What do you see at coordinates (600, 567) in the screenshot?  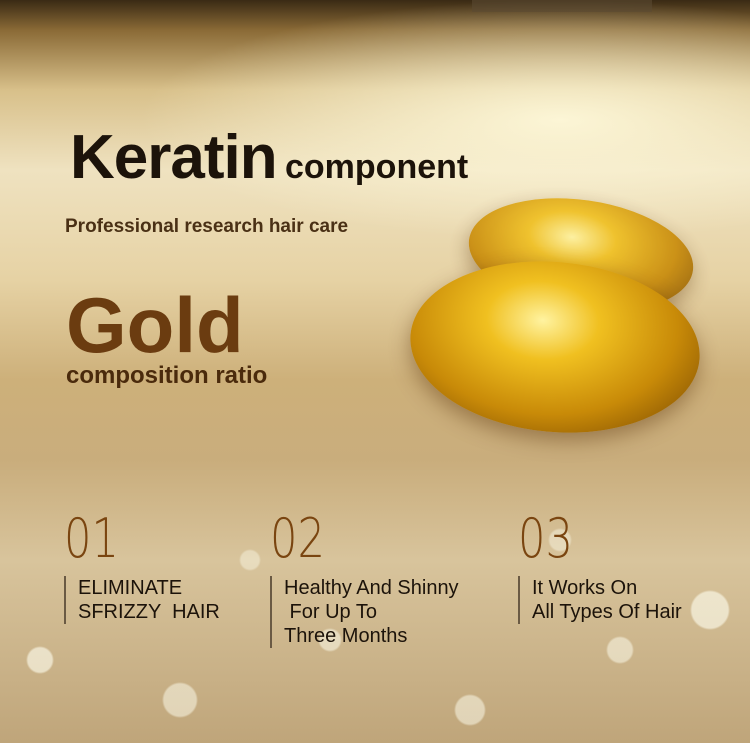 I see `feature-3: 03 It Works On All Types Of Hair` at bounding box center [600, 567].